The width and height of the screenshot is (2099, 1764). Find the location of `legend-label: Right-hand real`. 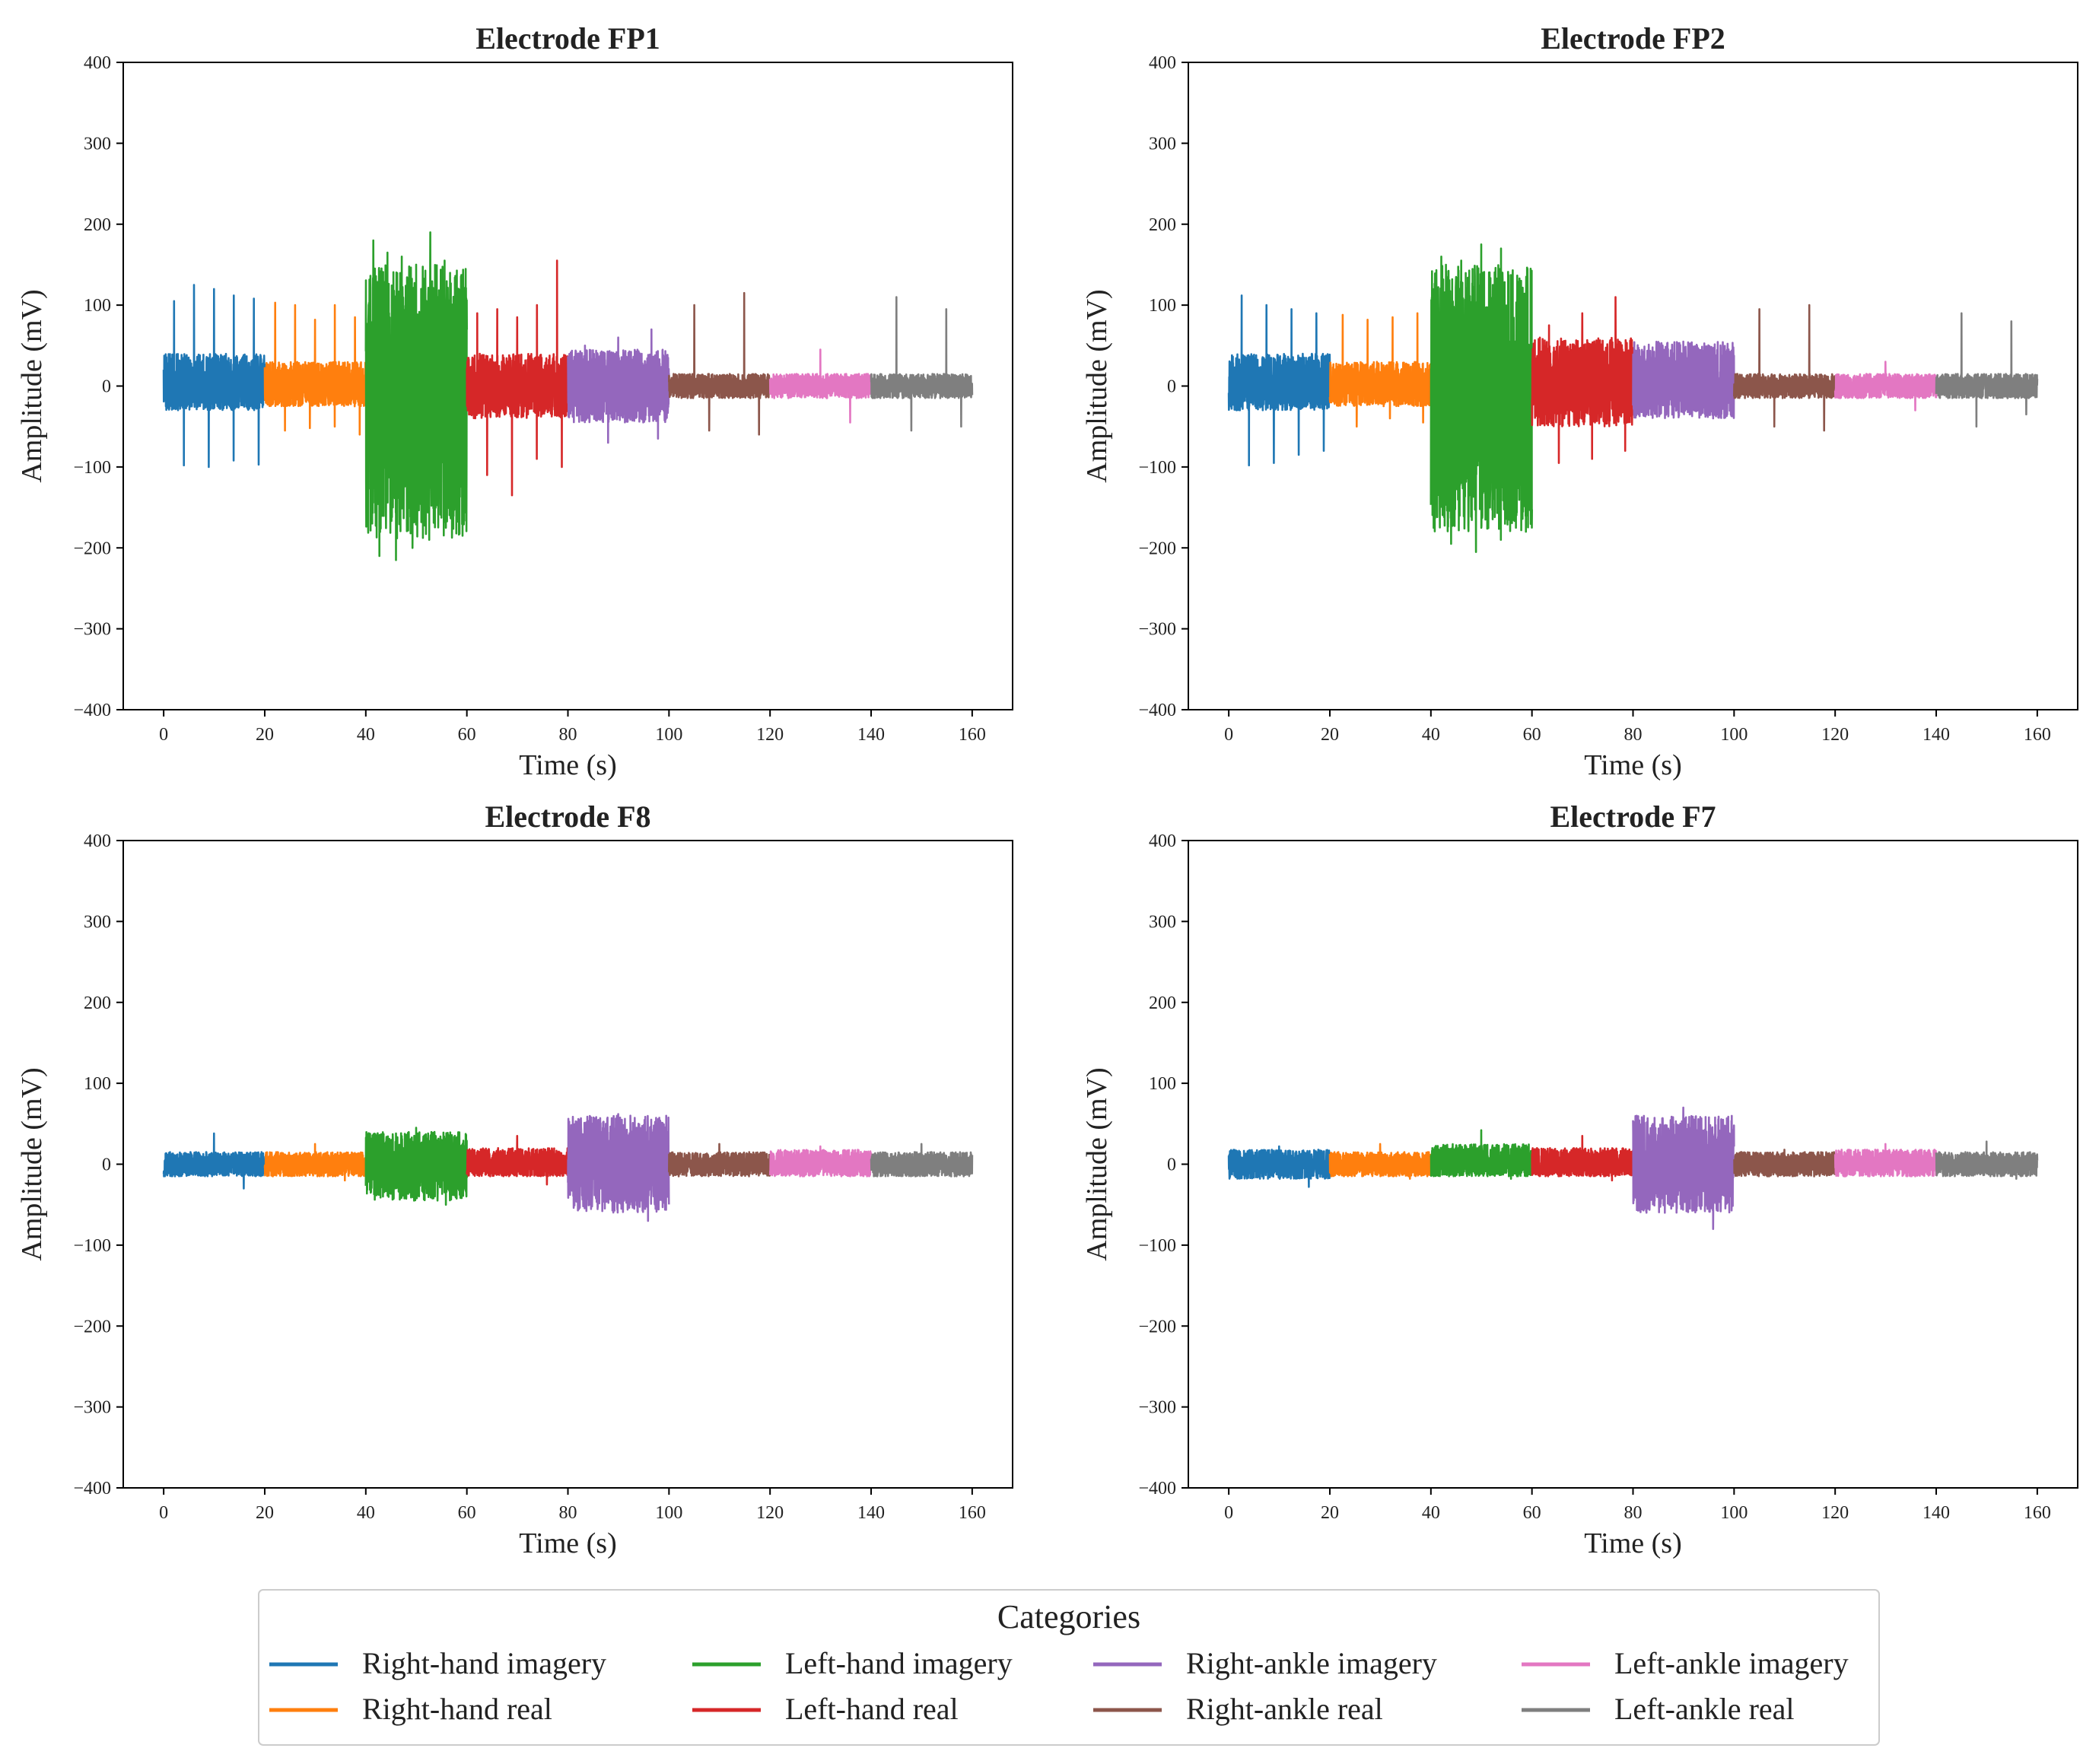

legend-label: Right-hand real is located at coordinates (457, 1709).